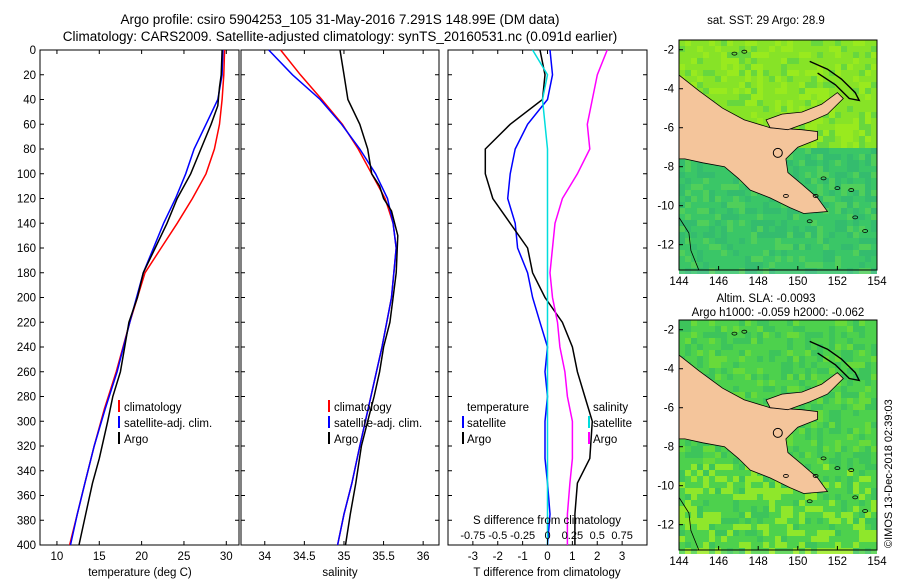 This screenshot has height=580, width=900. I want to click on land-new-guinea, so click(753, 144).